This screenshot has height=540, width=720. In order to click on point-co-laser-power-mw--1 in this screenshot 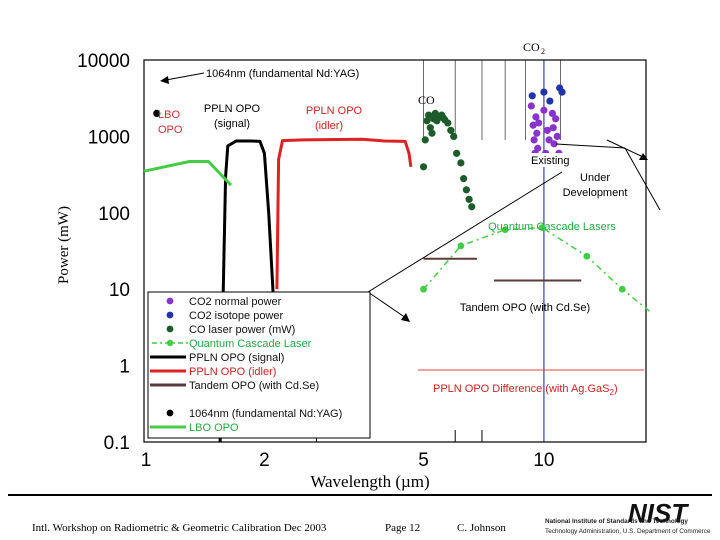, I will do `click(425, 140)`.